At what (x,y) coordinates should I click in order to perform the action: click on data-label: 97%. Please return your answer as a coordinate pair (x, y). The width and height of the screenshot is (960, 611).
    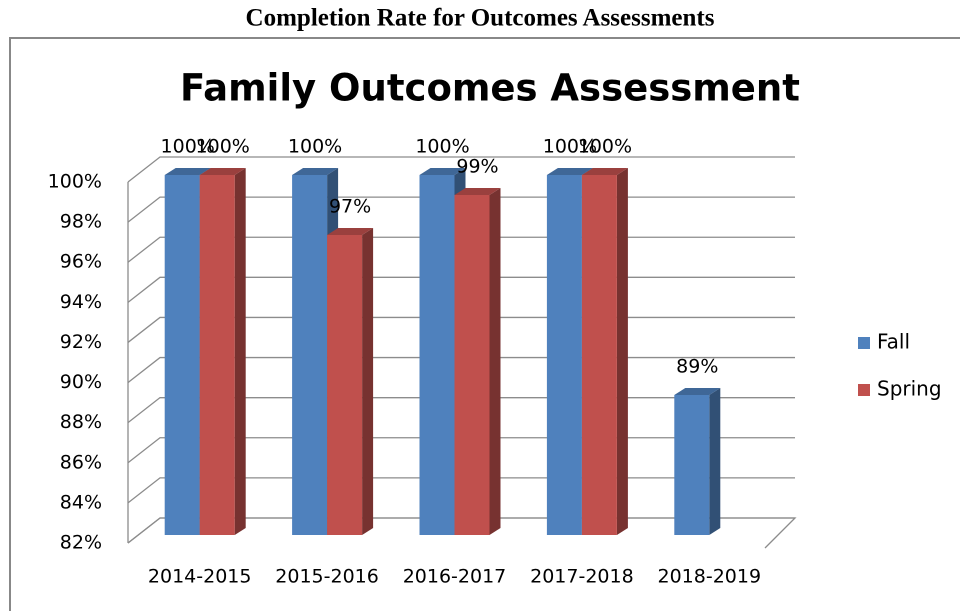
    Looking at the image, I should click on (350, 207).